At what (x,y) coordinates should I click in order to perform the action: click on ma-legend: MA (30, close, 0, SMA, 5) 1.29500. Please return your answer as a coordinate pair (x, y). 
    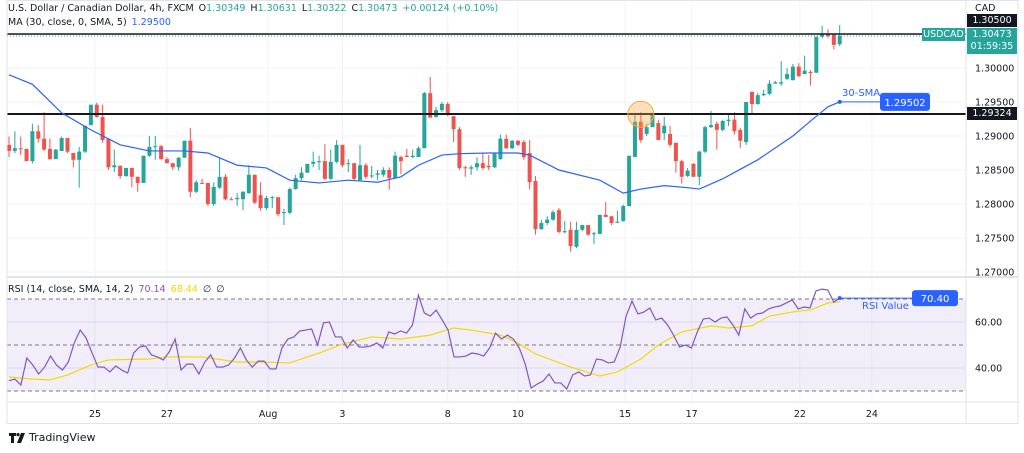
    Looking at the image, I should click on (92, 22).